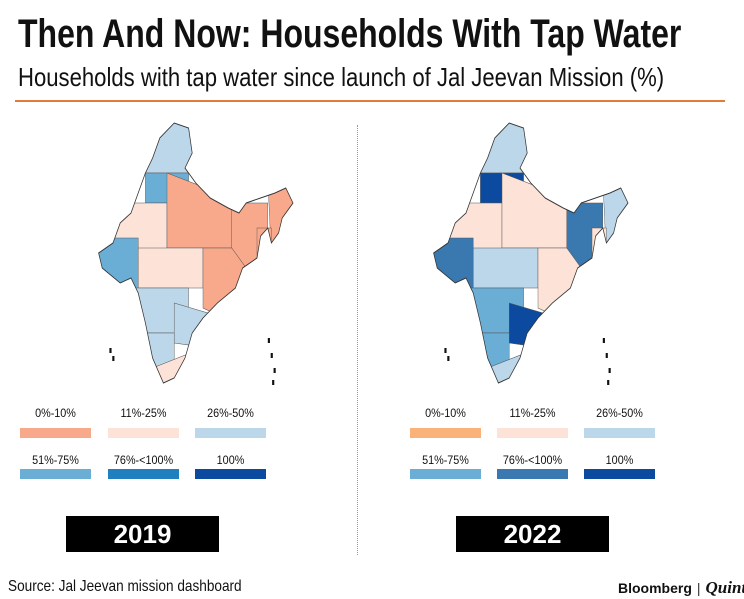 The image size is (744, 599). I want to click on brand-logo: Bloomberg | Quint, so click(681, 588).